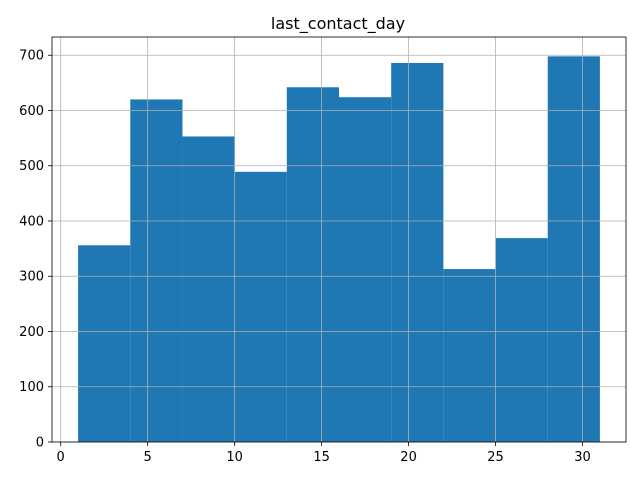  Describe the element at coordinates (31, 387) in the screenshot. I see `y-tick-label: 100` at that location.